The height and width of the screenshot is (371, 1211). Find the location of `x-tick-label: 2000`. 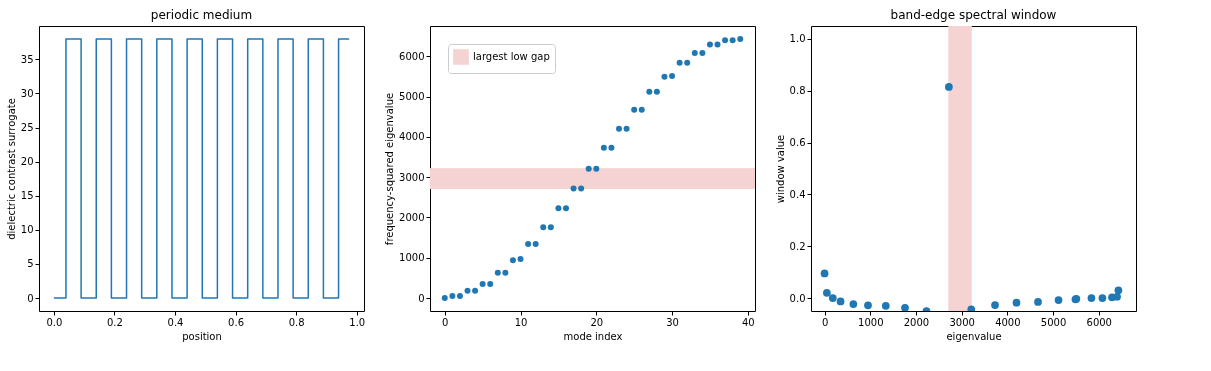

x-tick-label: 2000 is located at coordinates (916, 322).